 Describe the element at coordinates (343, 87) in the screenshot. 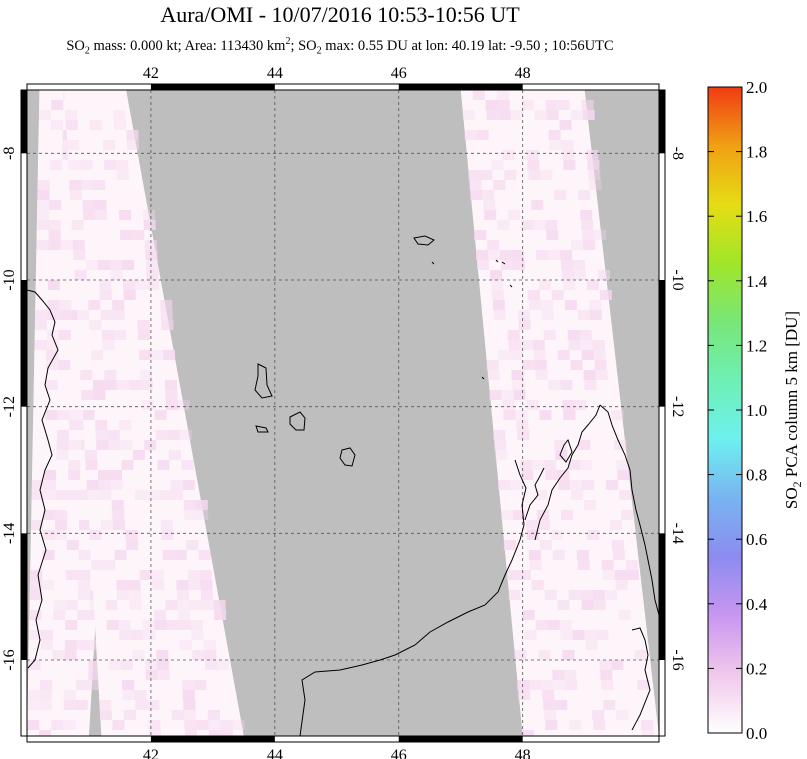

I see `frame-top` at that location.